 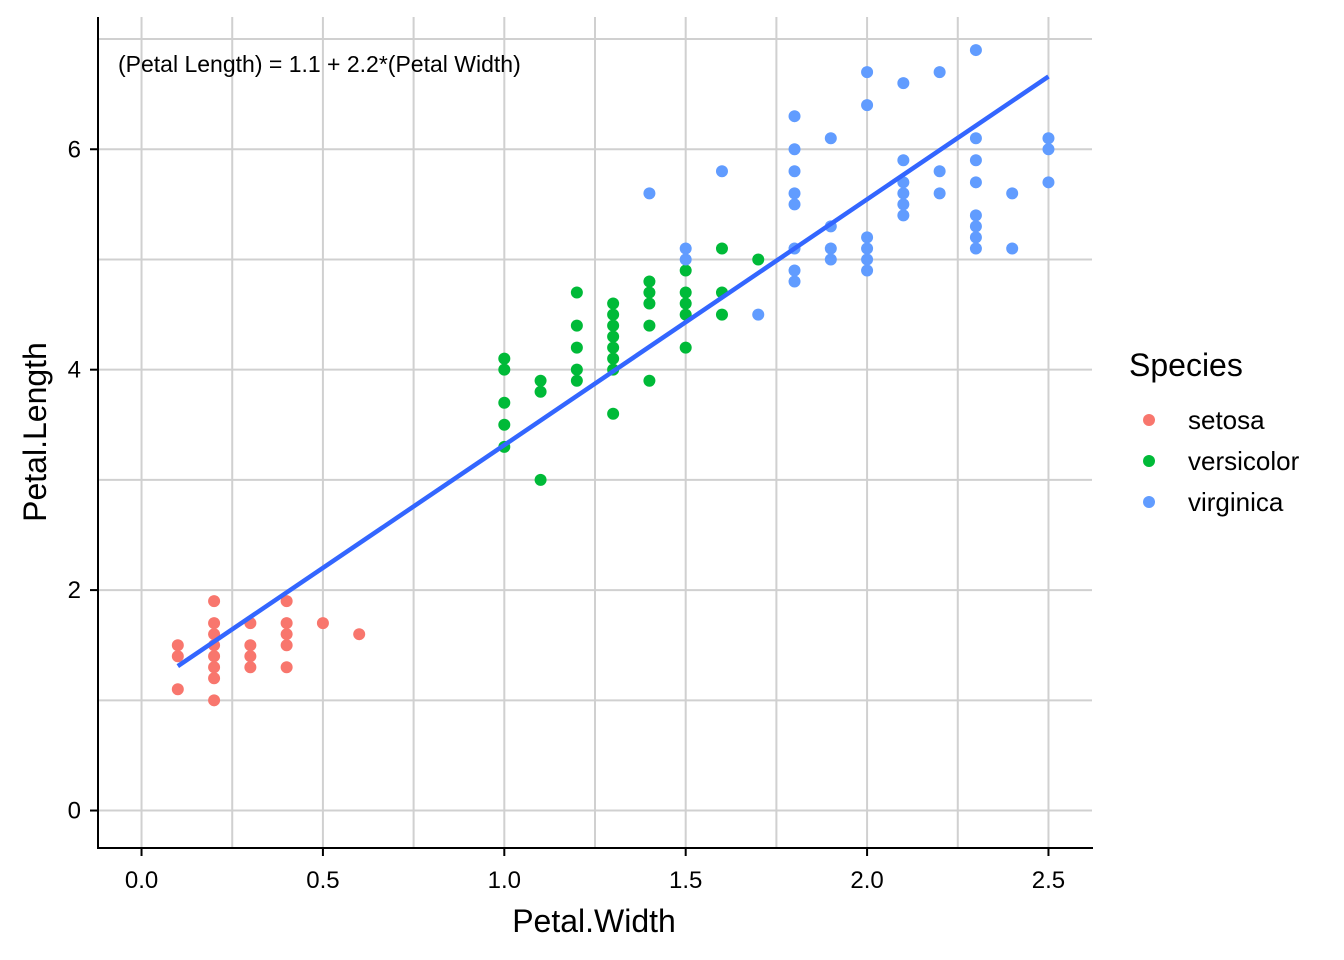 I want to click on legend-key-setosa, so click(x=1149, y=420).